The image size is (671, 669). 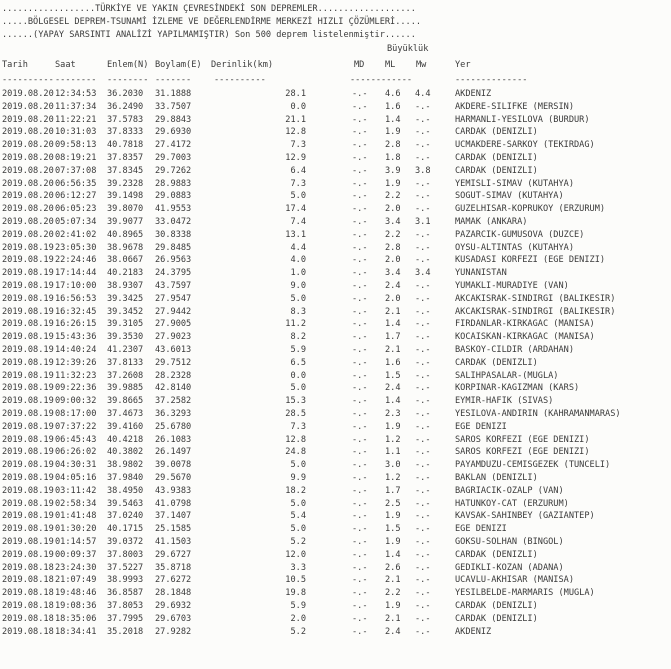 I want to click on cell-latitude: 38.9678, so click(x=125, y=247).